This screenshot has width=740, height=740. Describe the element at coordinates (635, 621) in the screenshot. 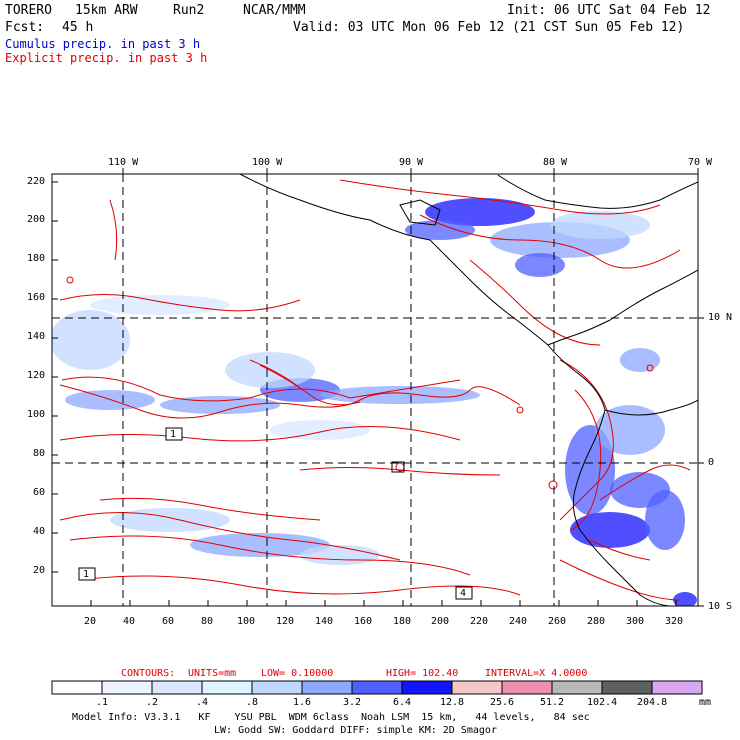

I see `x-label: 300` at that location.